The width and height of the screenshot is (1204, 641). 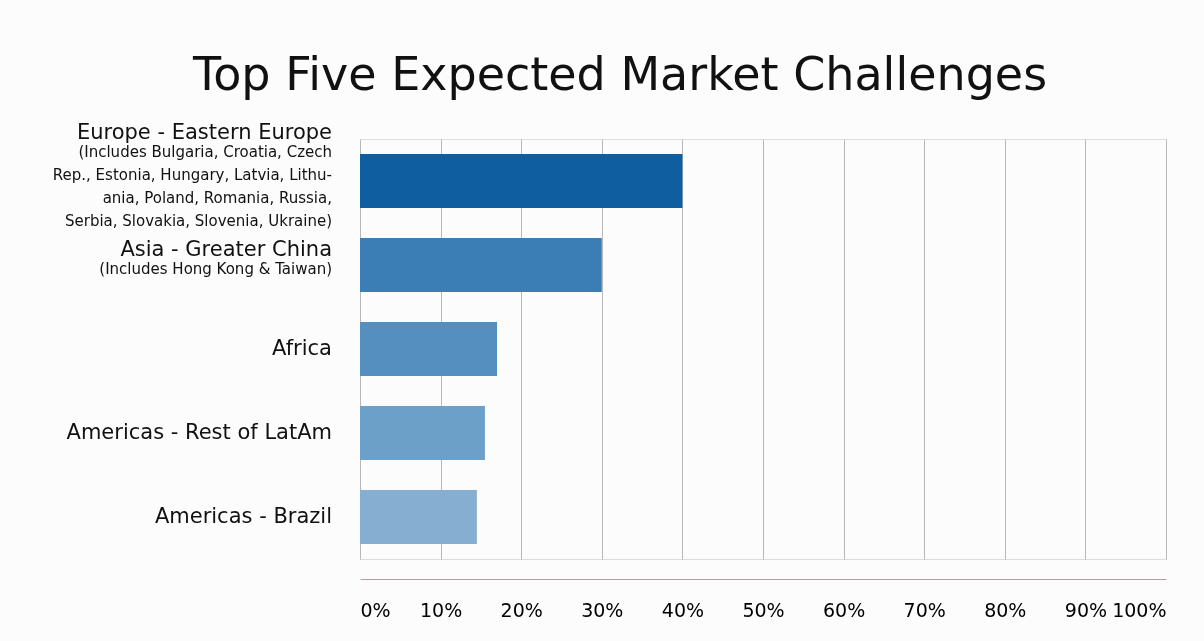 What do you see at coordinates (302, 348) in the screenshot?
I see `y-tick-label: Africa` at bounding box center [302, 348].